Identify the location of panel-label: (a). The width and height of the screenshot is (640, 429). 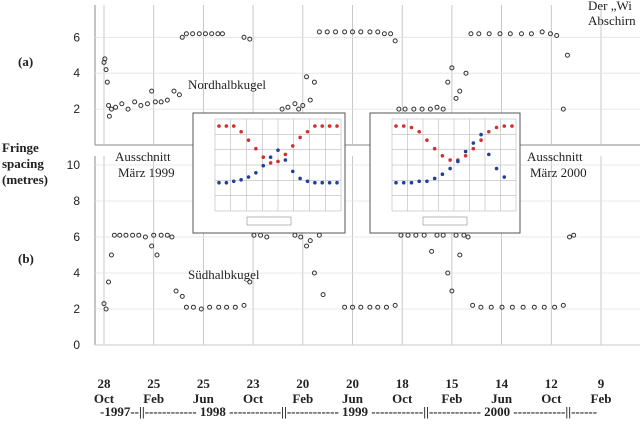
(25, 61).